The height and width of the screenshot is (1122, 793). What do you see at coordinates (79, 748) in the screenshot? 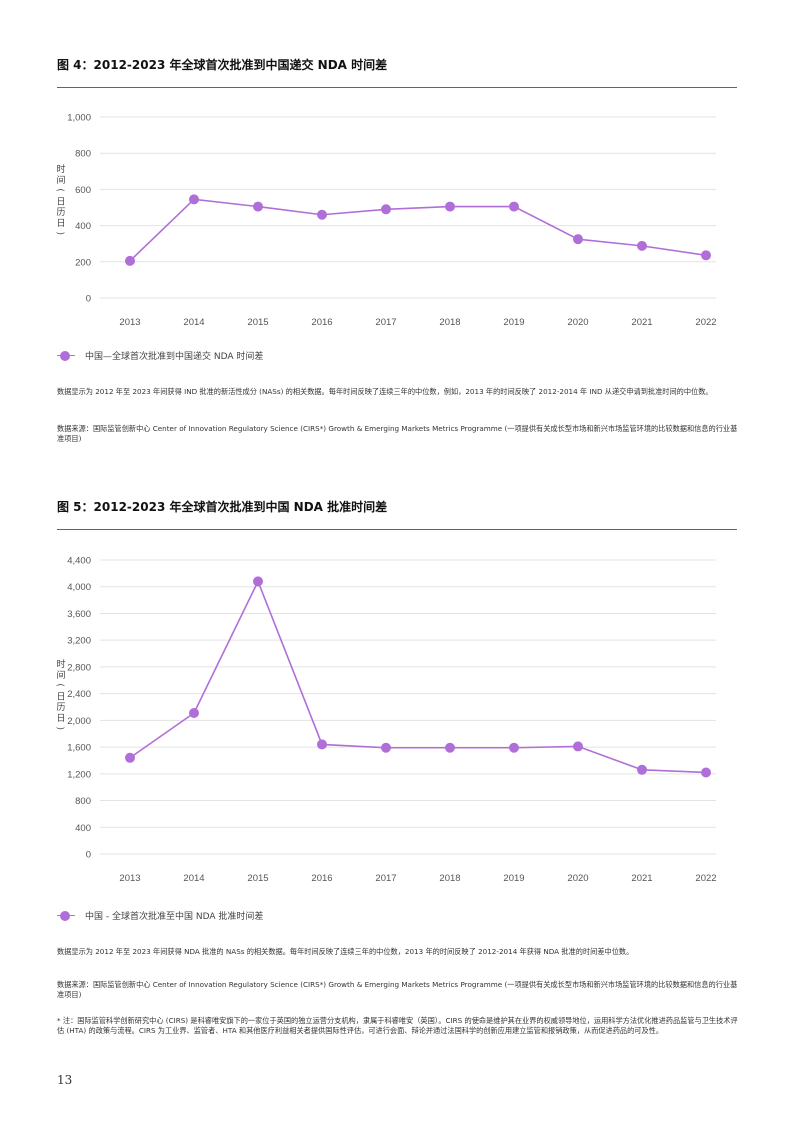
I see `y-tick-label: 1,600` at bounding box center [79, 748].